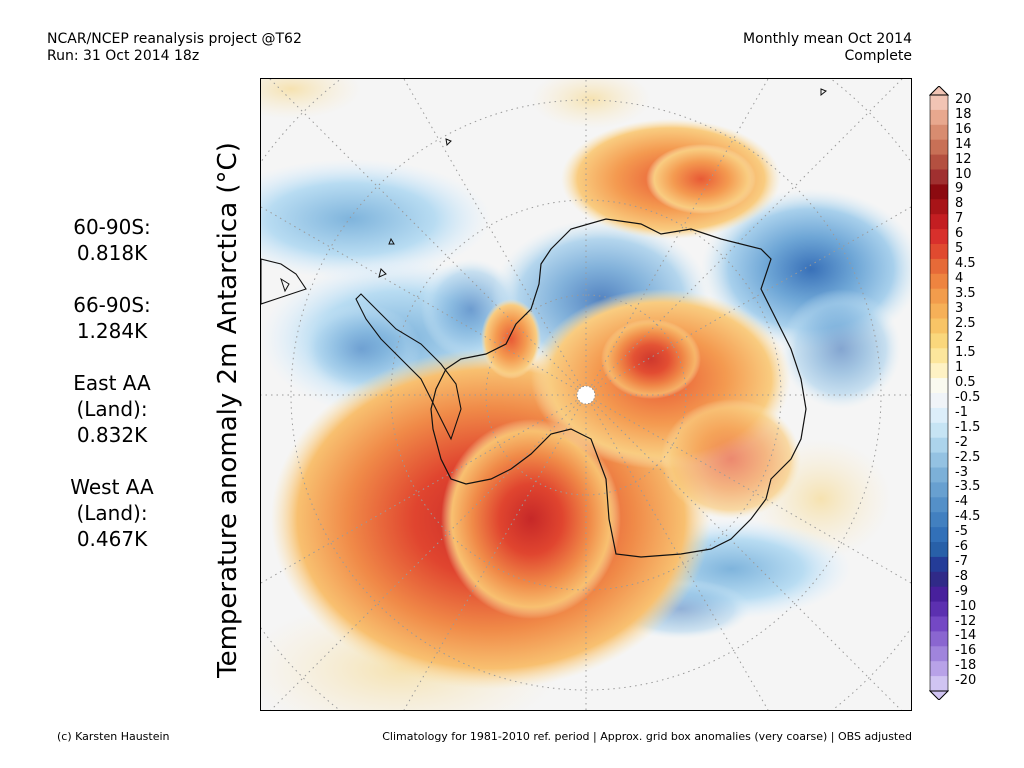 The width and height of the screenshot is (1024, 768). Describe the element at coordinates (965, 293) in the screenshot. I see `colorbar-tick-label: 3.5` at that location.